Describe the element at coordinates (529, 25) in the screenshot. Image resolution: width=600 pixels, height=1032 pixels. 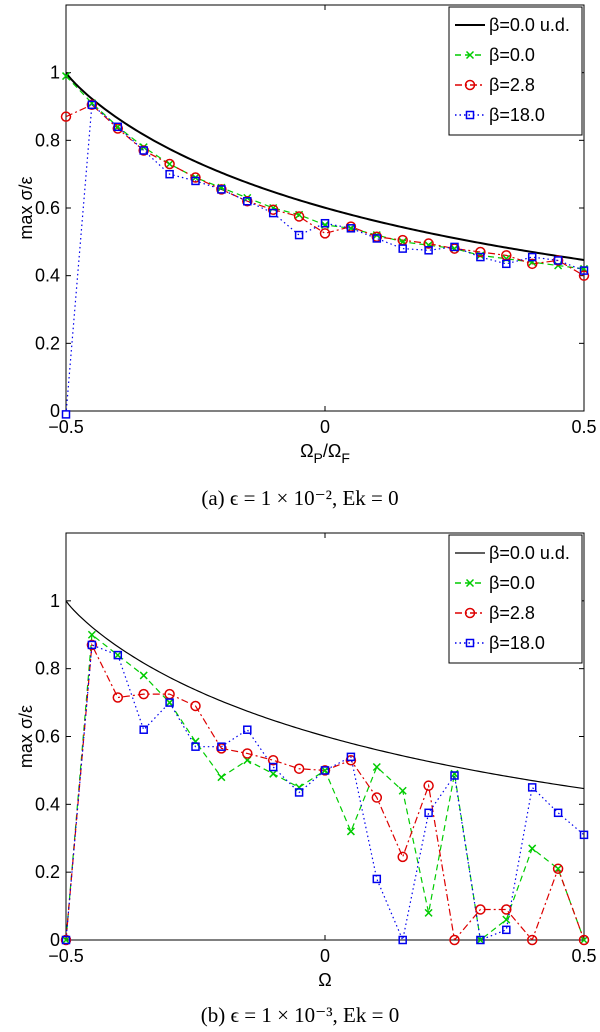
I see `legend-label: β=0.0 u.d.` at that location.